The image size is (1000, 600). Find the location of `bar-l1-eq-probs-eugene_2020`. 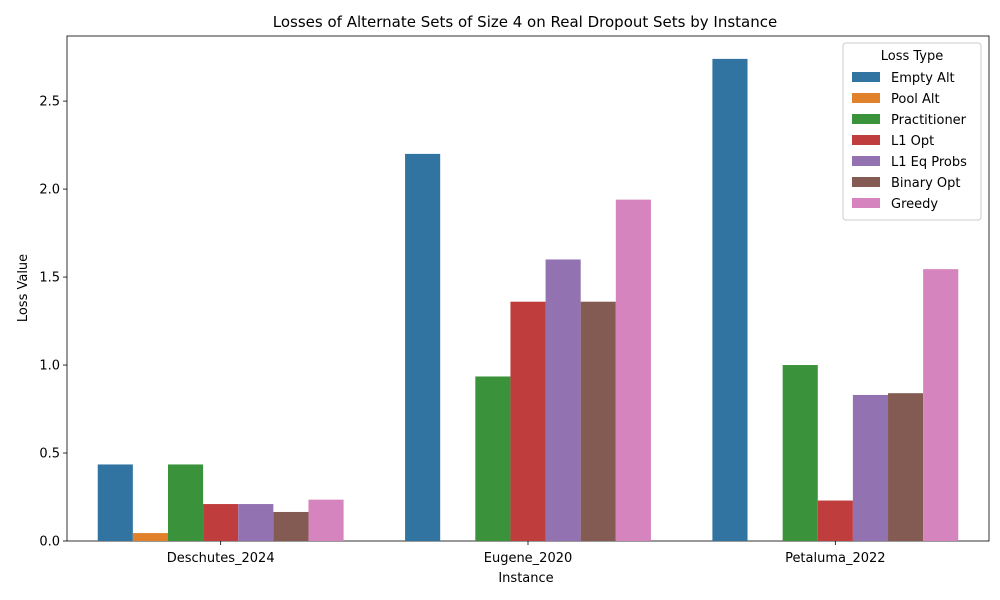

bar-l1-eq-probs-eugene_2020 is located at coordinates (563, 400).